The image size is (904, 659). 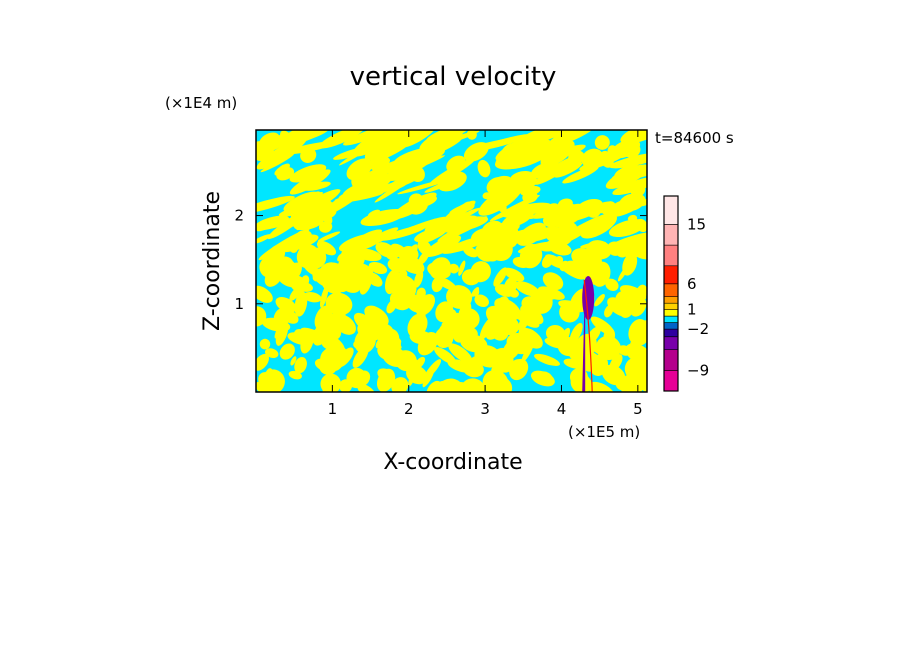 What do you see at coordinates (698, 370) in the screenshot?
I see `colorbar-label: −9` at bounding box center [698, 370].